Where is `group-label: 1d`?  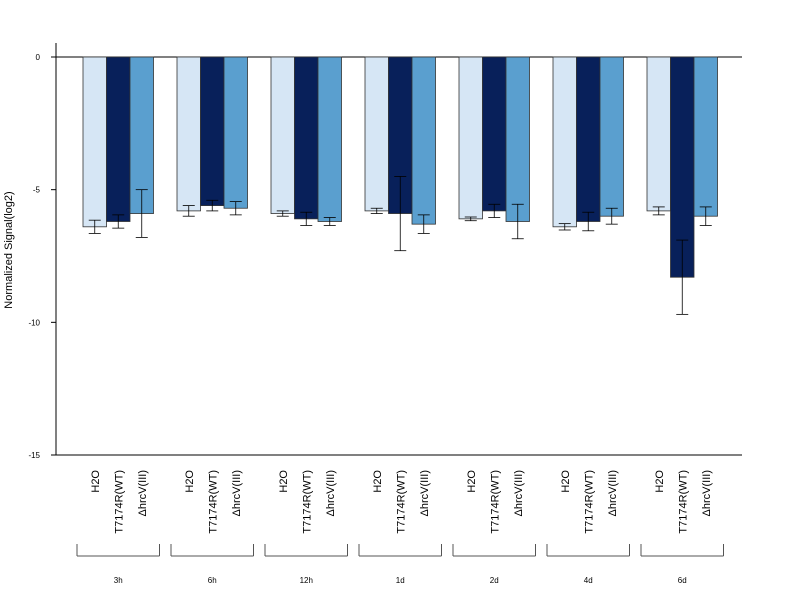 group-label: 1d is located at coordinates (400, 580).